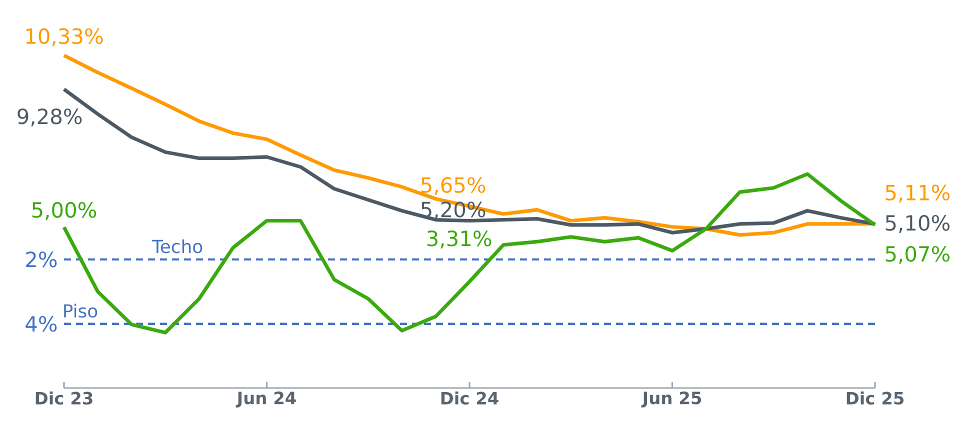 Image resolution: width=970 pixels, height=433 pixels. Describe the element at coordinates (918, 255) in the screenshot. I see `data-label: 5,07%` at that location.